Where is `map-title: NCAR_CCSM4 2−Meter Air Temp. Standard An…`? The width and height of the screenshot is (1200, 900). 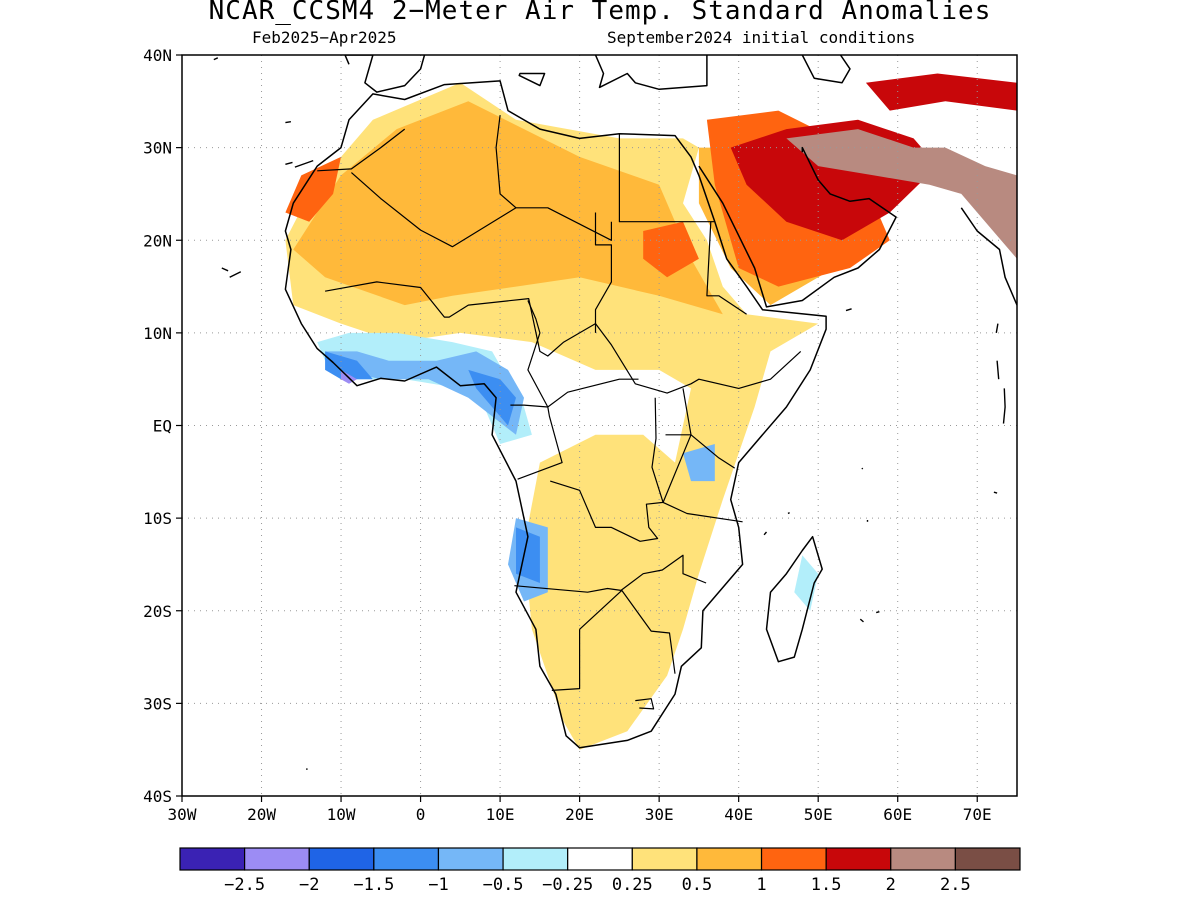 map-title: NCAR_CCSM4 2−Meter Air Temp. Standard An… is located at coordinates (600, 13).